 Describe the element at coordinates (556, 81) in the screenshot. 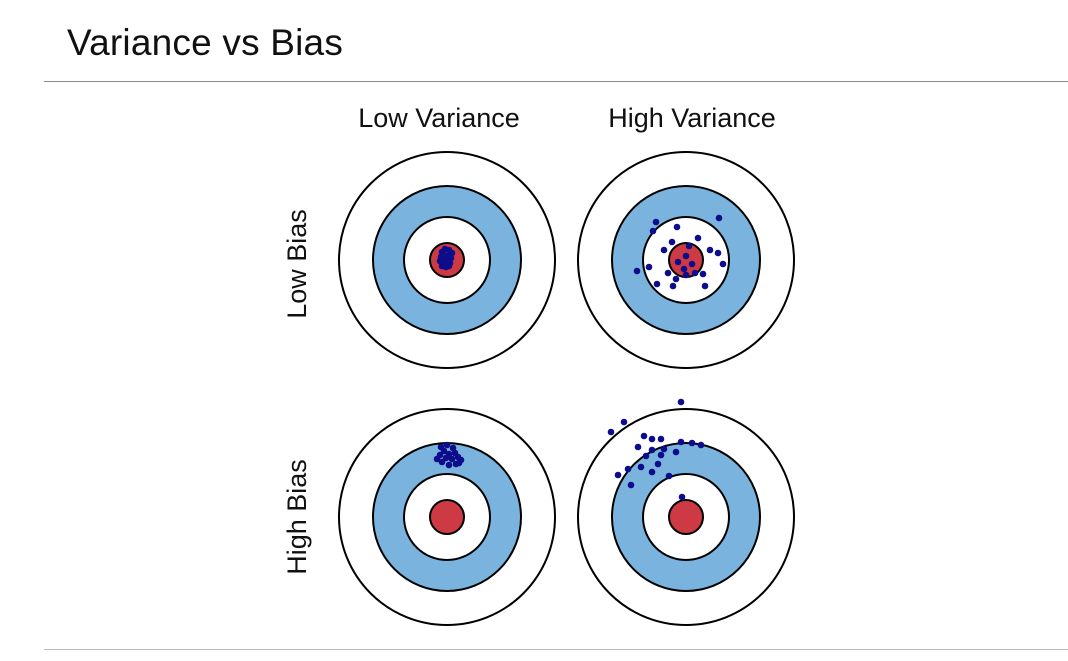

I see `title-divider` at that location.